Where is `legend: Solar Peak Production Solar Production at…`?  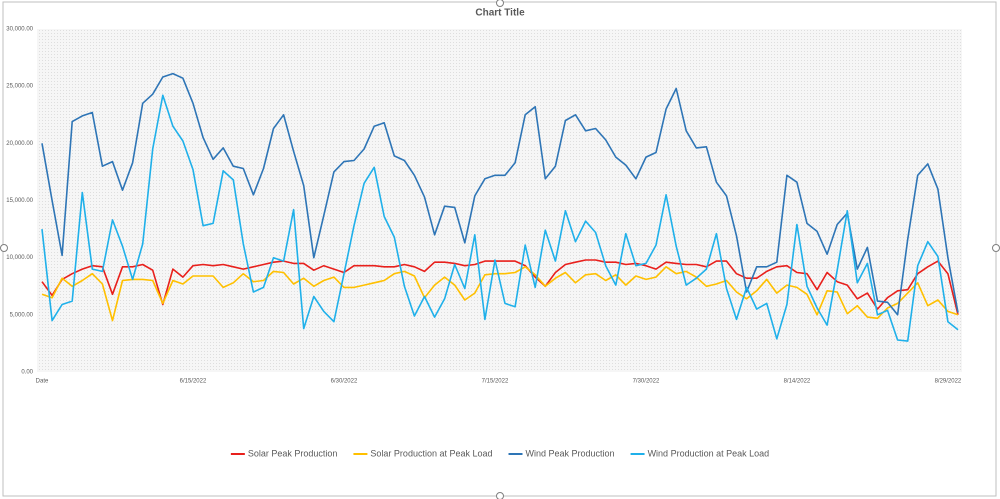 legend: Solar Peak Production Solar Production at… is located at coordinates (500, 453).